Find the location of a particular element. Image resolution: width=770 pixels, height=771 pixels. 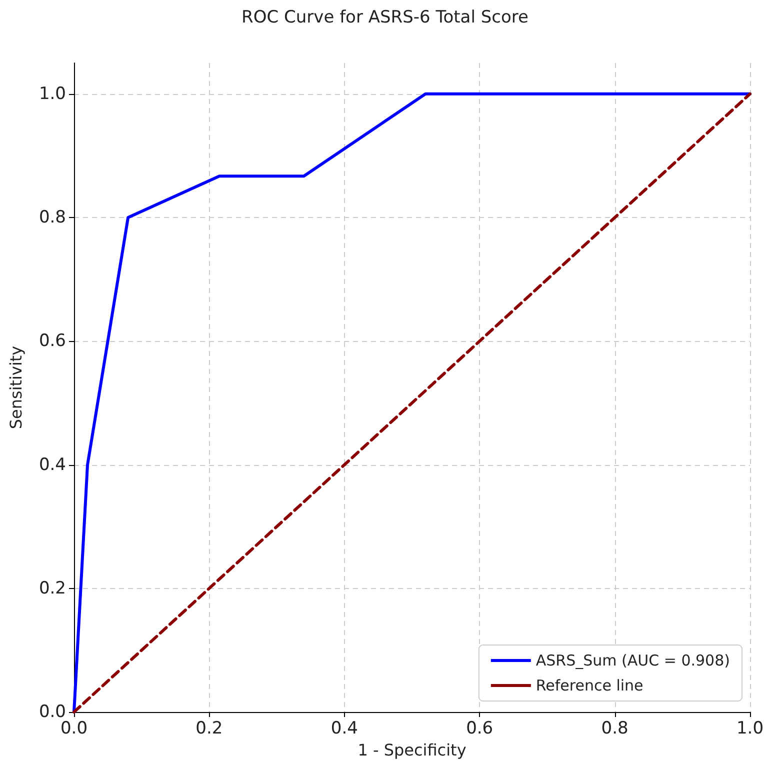

x-axis-title: 1 - Specificity is located at coordinates (412, 750).